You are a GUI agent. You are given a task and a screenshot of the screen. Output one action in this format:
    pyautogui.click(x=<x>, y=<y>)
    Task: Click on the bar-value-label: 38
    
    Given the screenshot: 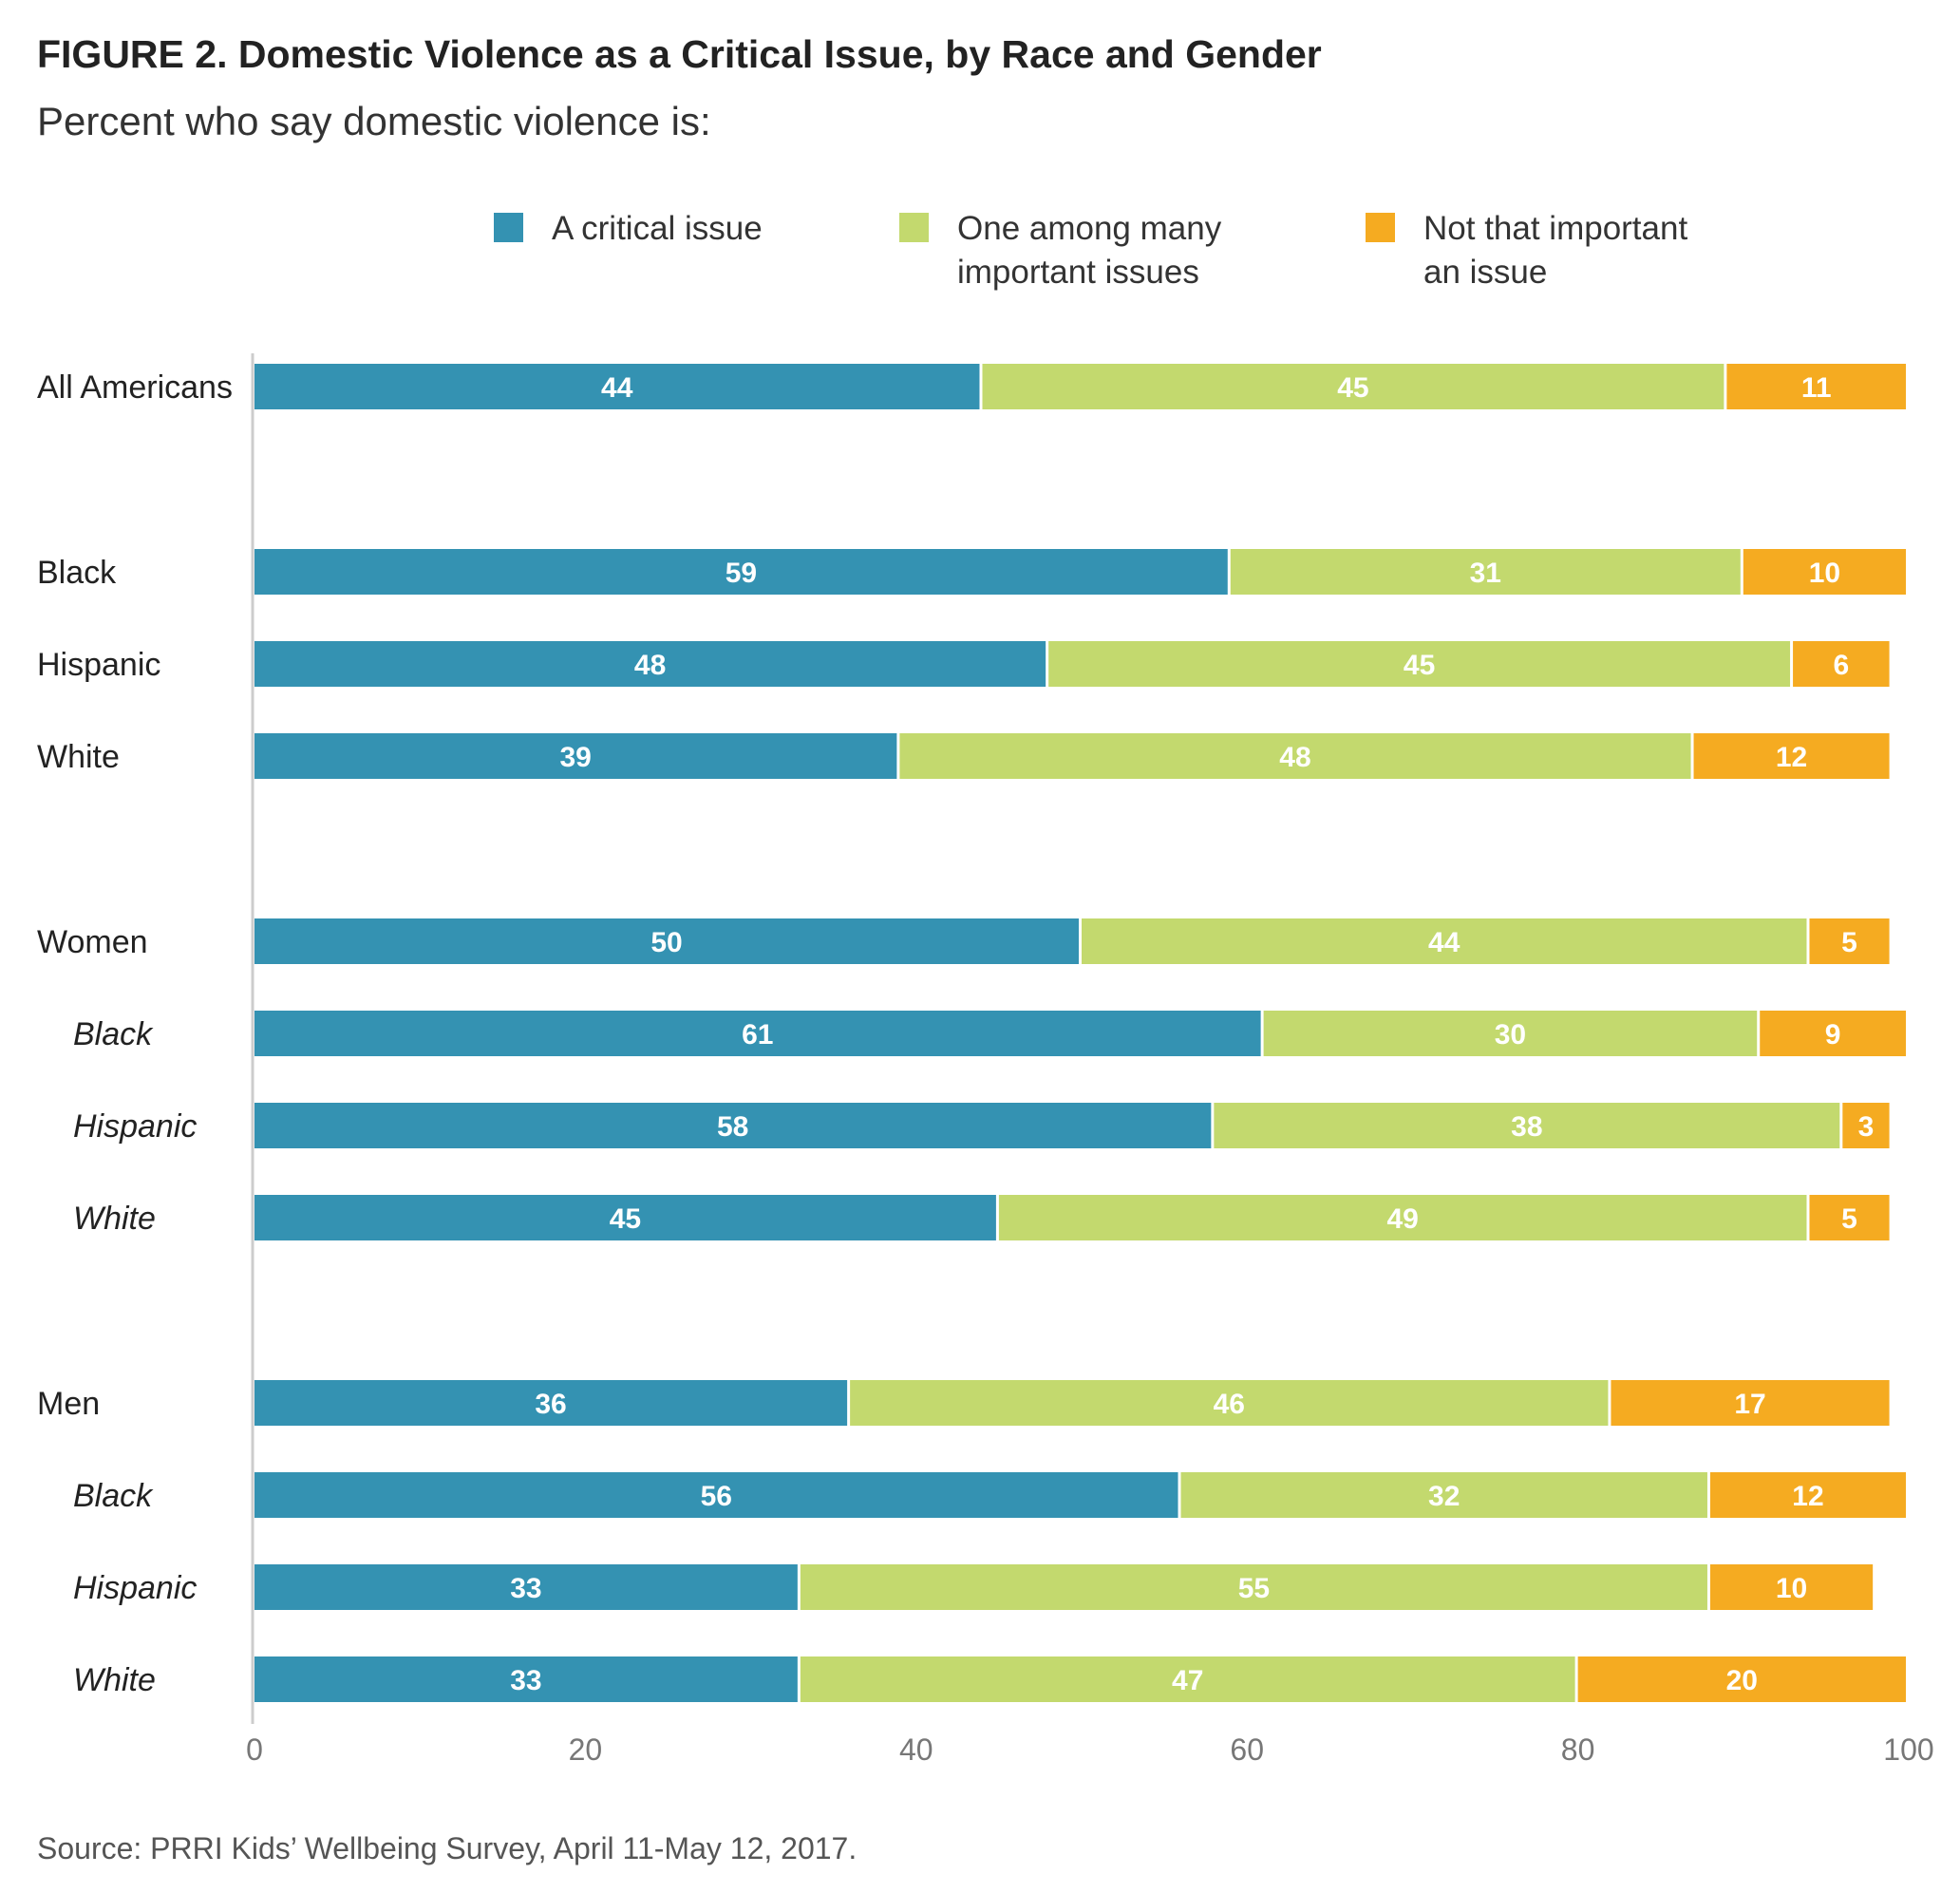 What is the action you would take?
    pyautogui.click(x=1526, y=1127)
    